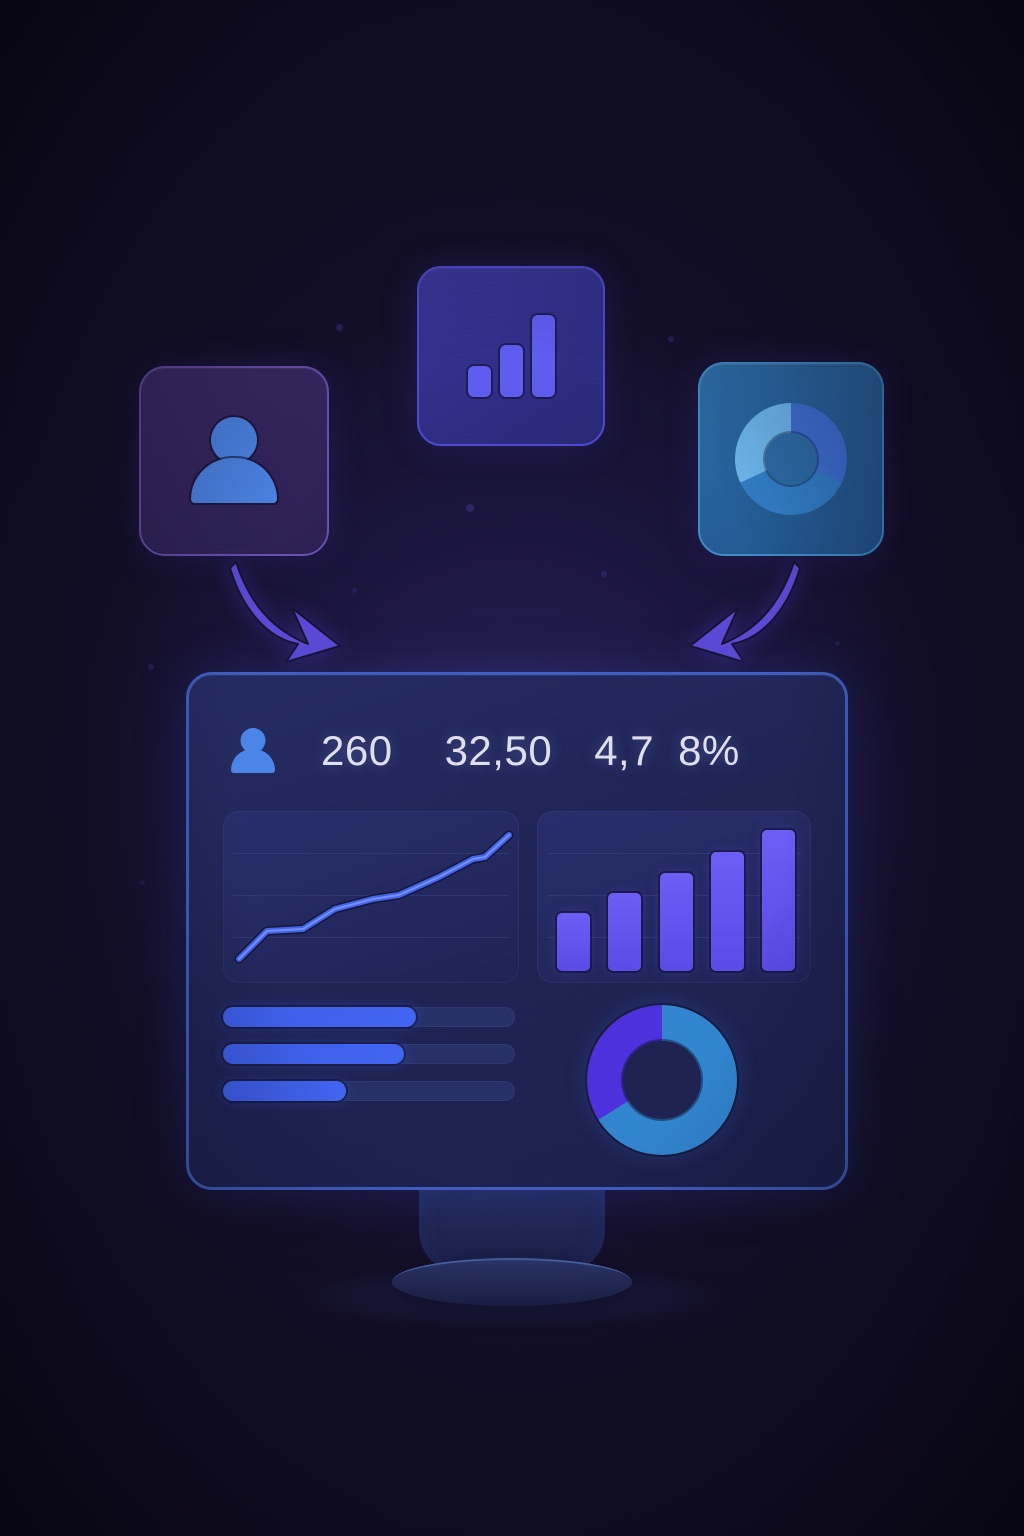  What do you see at coordinates (234, 440) in the screenshot?
I see `person-icon-head` at bounding box center [234, 440].